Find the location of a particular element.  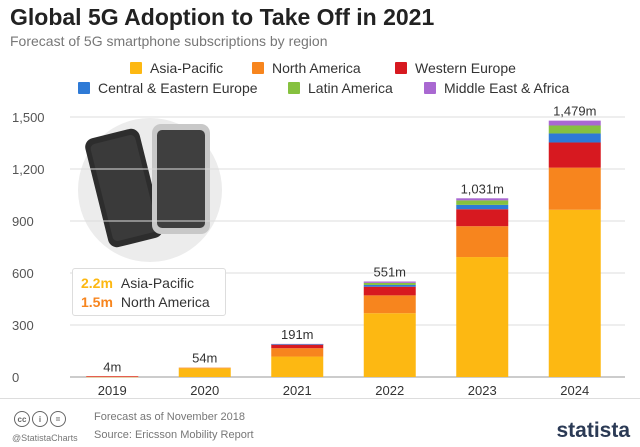

legend-item-north-america: North America is located at coordinates (306, 68).